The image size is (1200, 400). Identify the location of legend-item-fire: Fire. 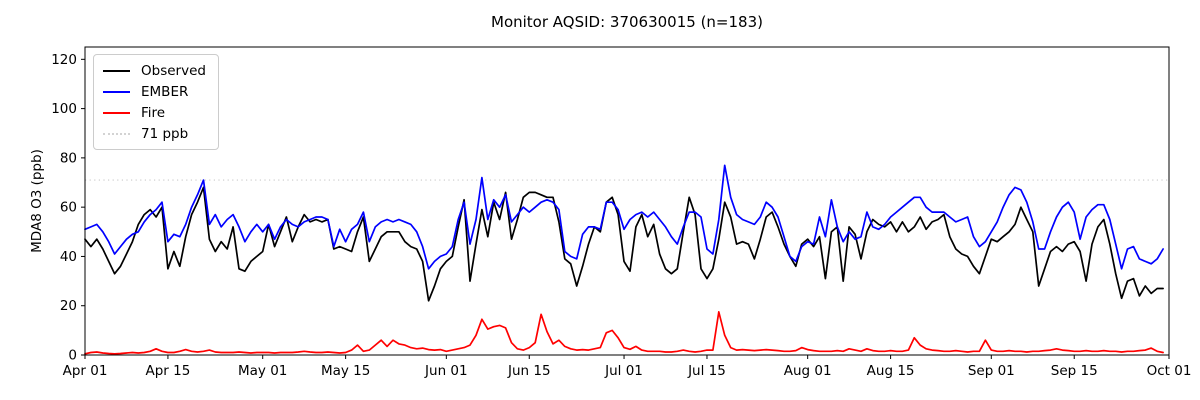
(154, 112).